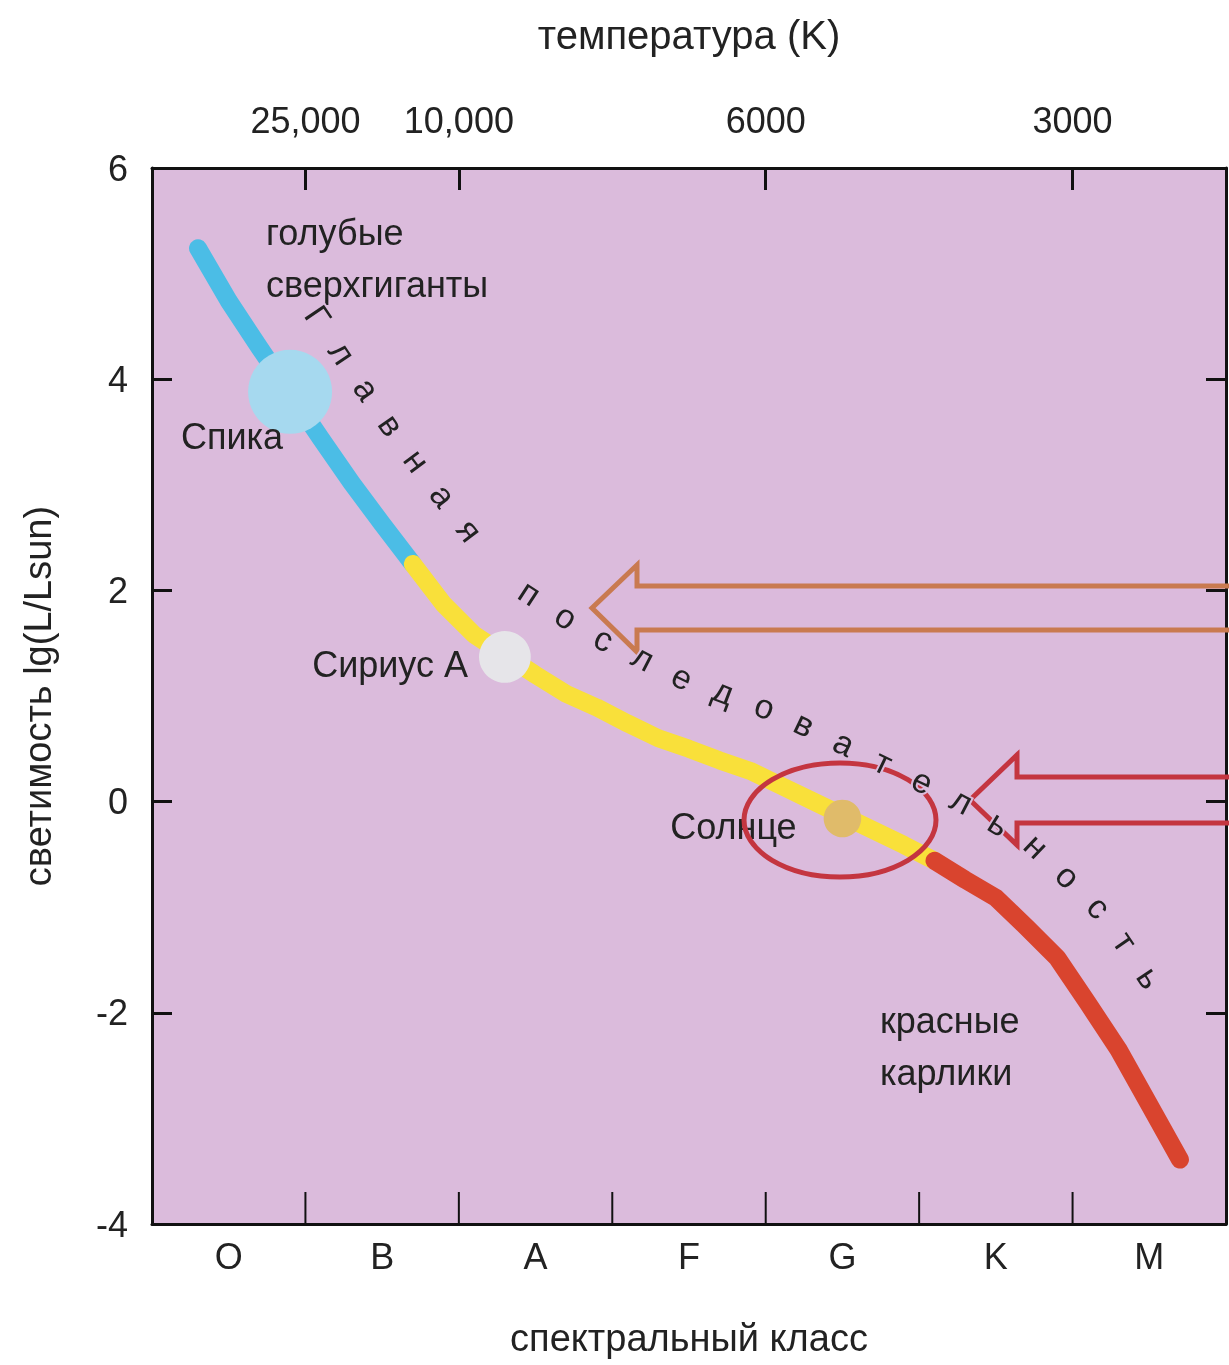 The image size is (1229, 1365). What do you see at coordinates (111, 1224) in the screenshot?
I see `y-tick-label: -4` at bounding box center [111, 1224].